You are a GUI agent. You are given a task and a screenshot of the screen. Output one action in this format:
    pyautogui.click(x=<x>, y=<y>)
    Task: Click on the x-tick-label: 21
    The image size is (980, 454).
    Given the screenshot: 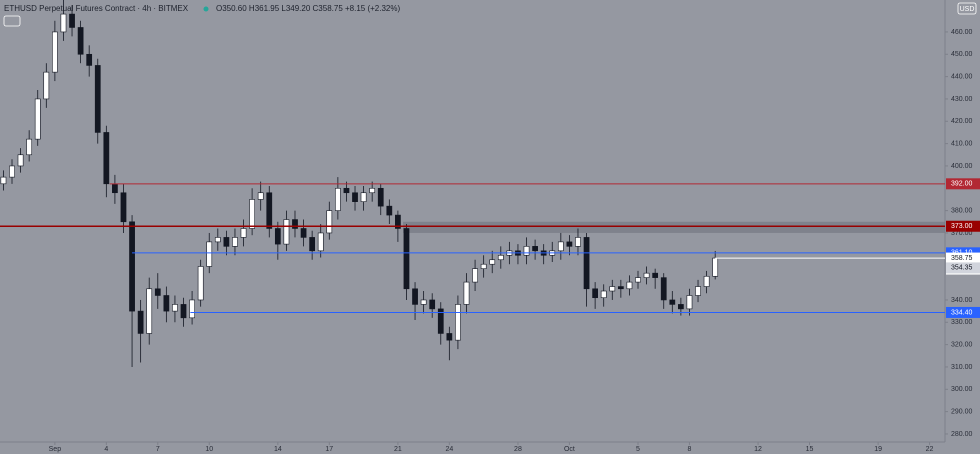 What is the action you would take?
    pyautogui.click(x=398, y=449)
    